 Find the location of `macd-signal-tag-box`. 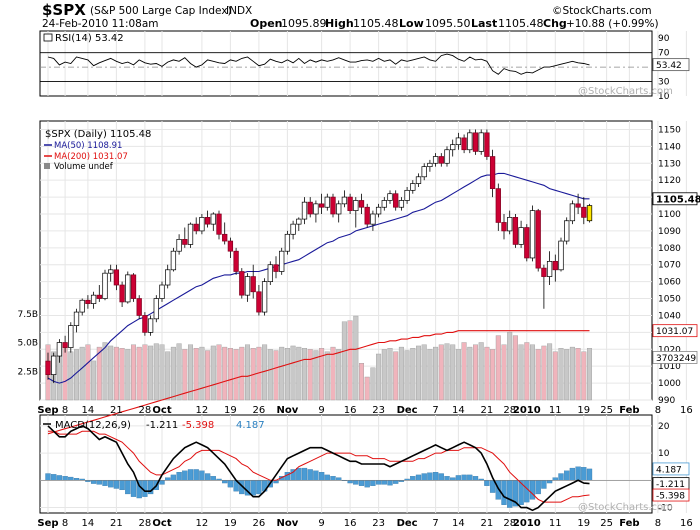

macd-signal-tag-box is located at coordinates (671, 495).